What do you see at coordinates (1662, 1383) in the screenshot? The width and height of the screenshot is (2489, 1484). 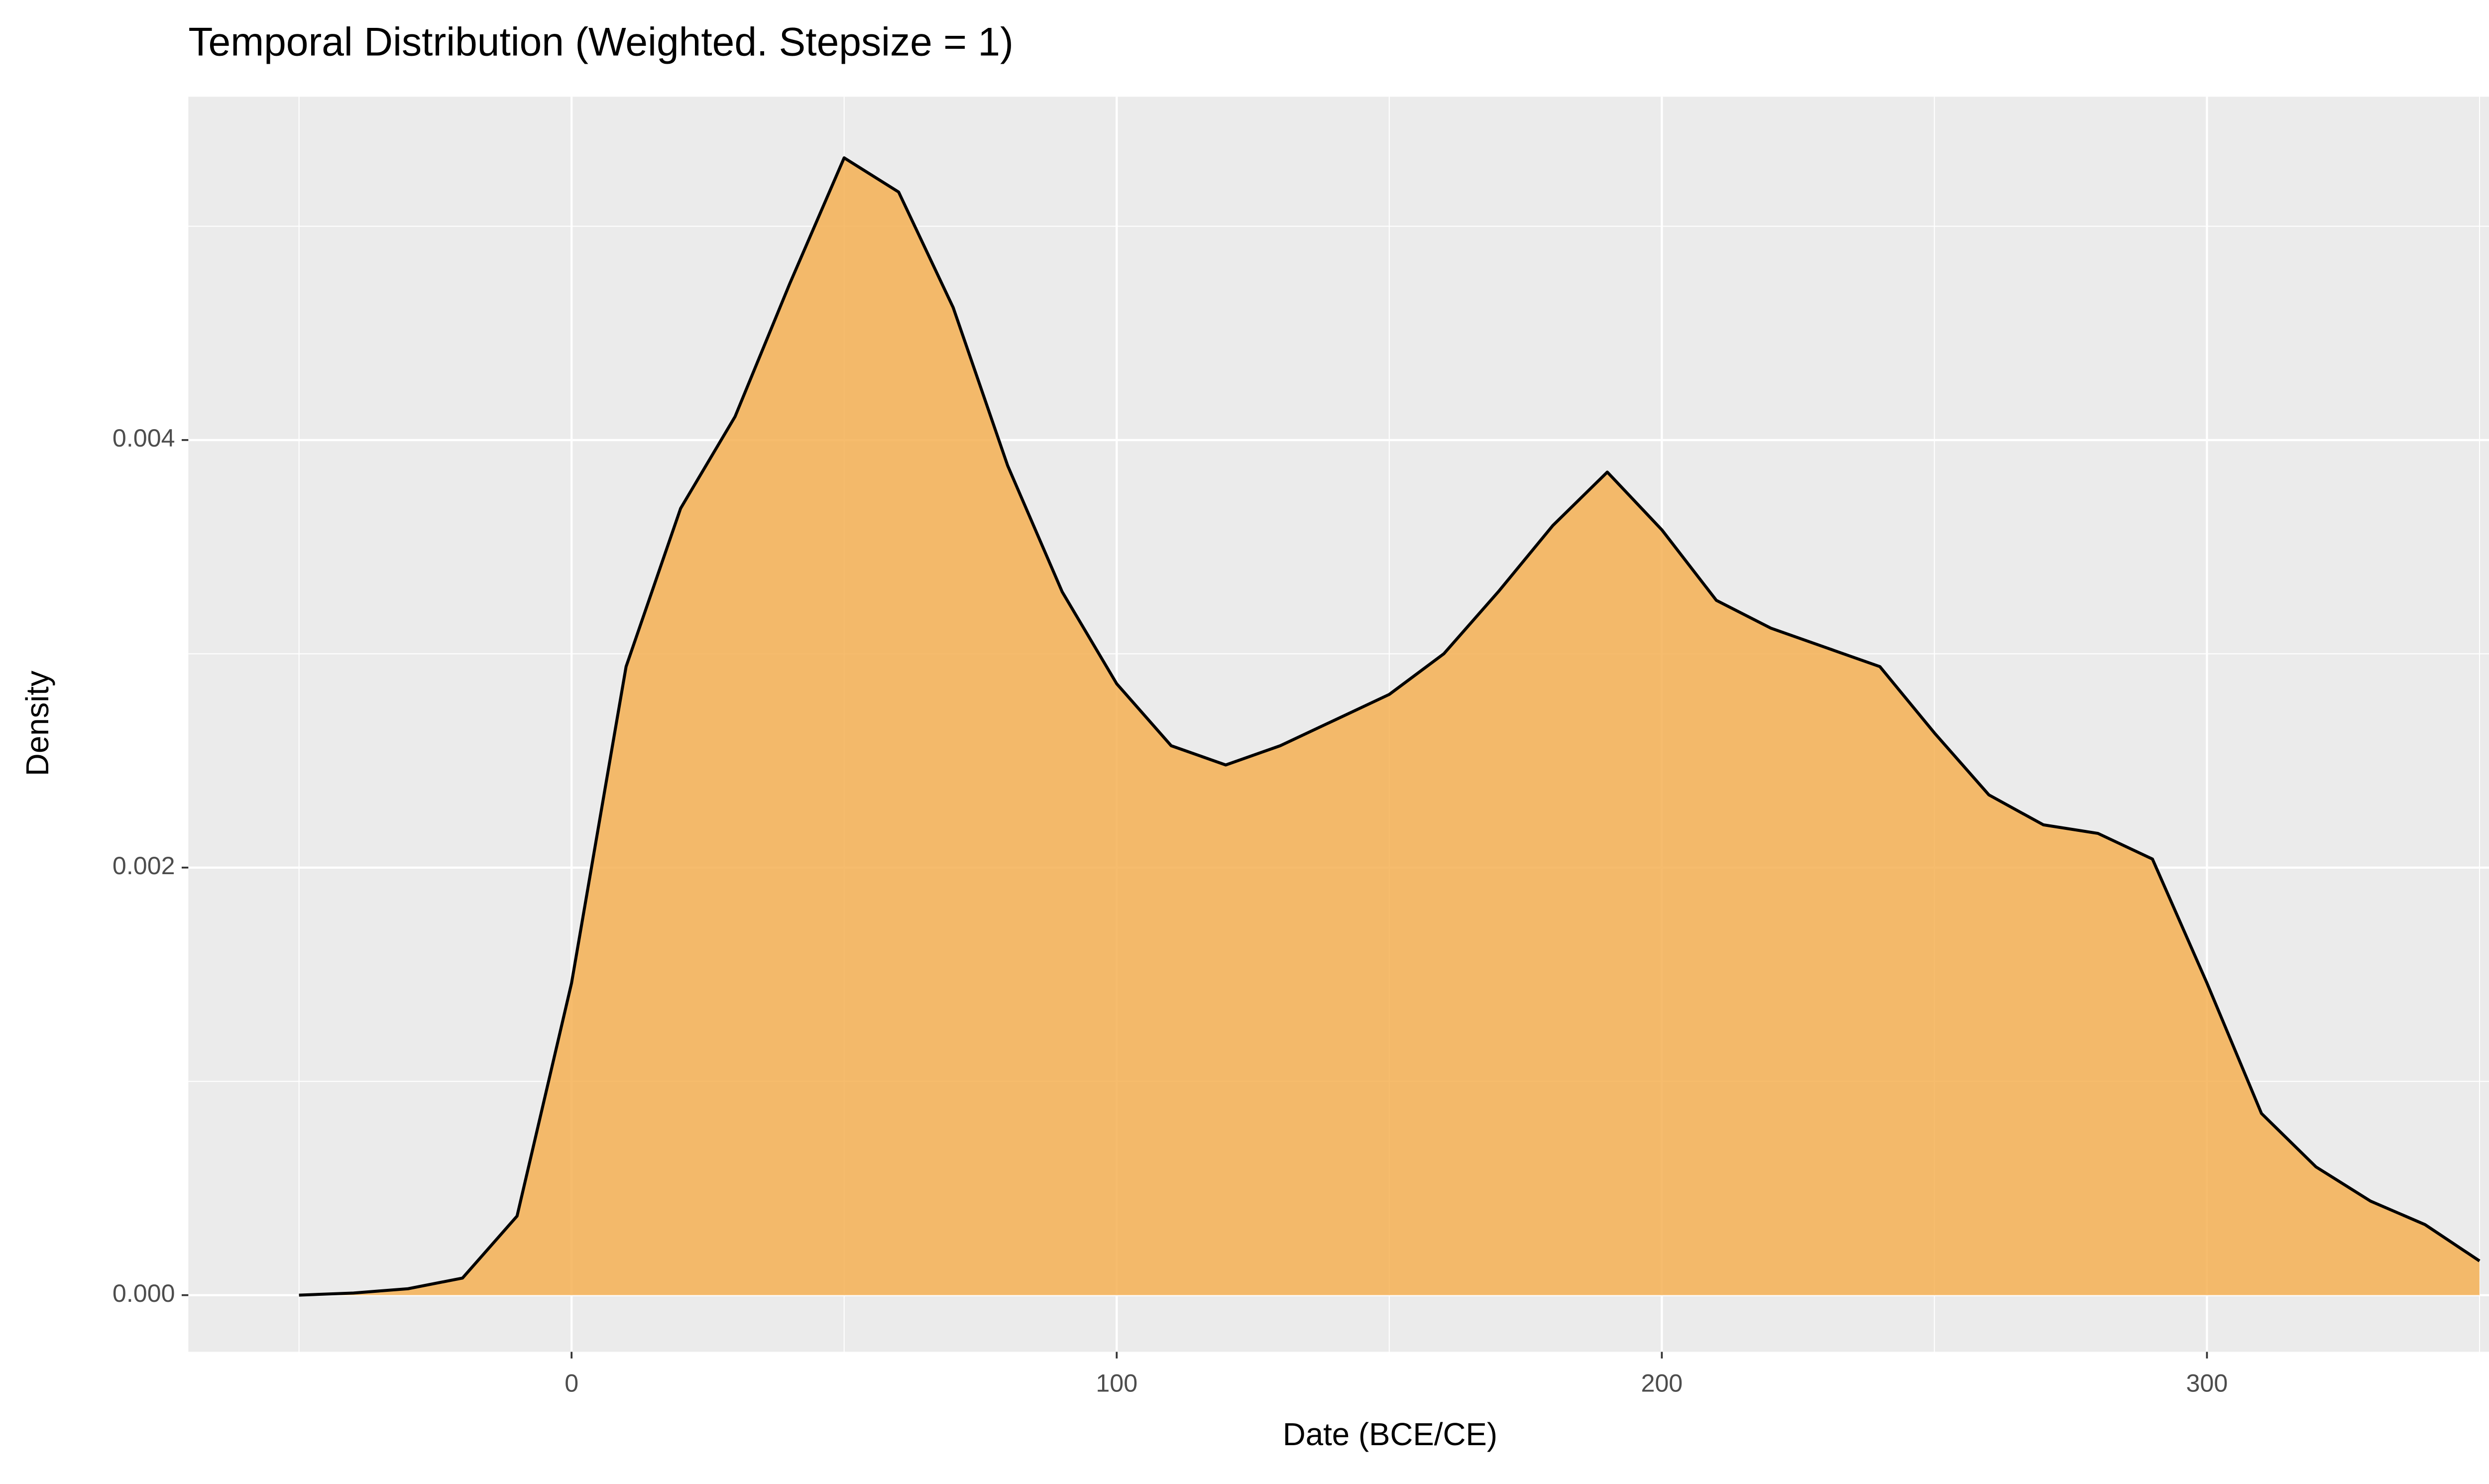 I see `x-tick-label: 200` at bounding box center [1662, 1383].